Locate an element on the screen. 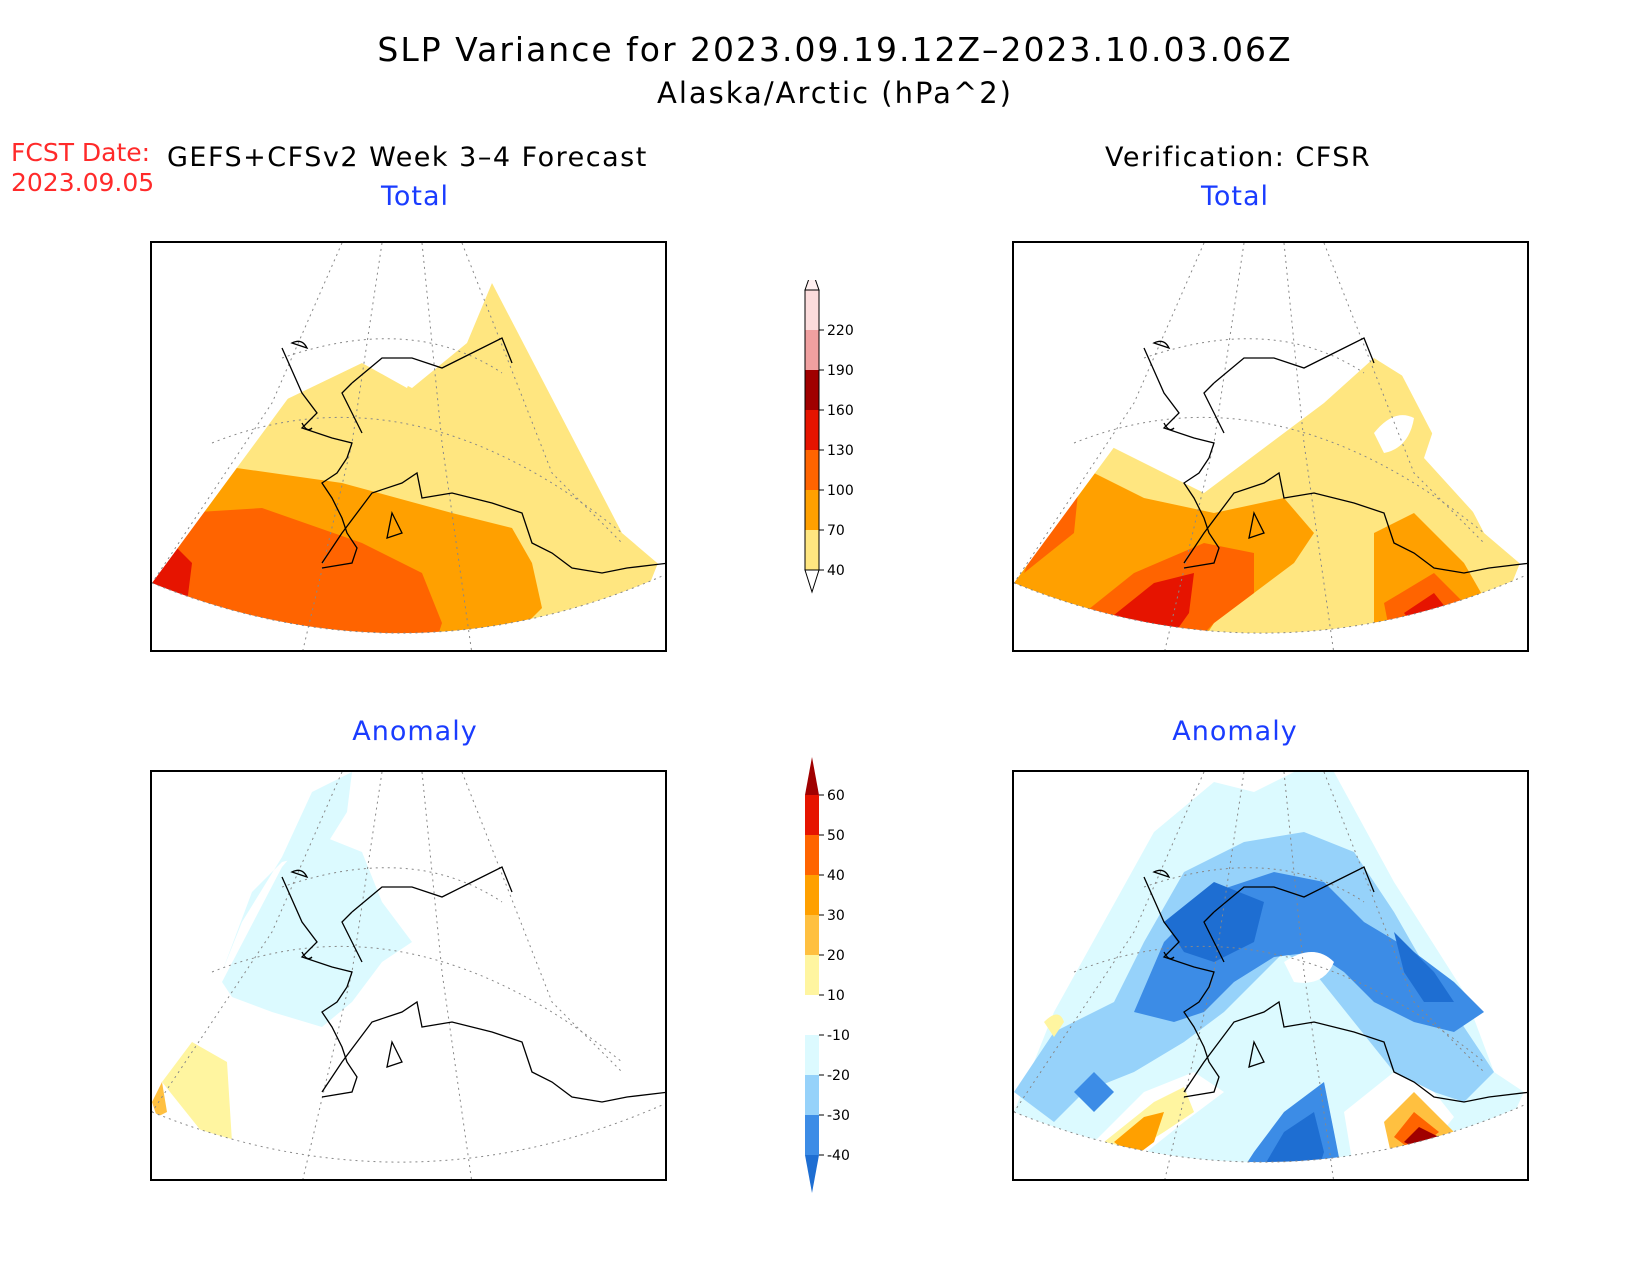 The height and width of the screenshot is (1275, 1650). verif-total-graticule is located at coordinates (1270, 446).